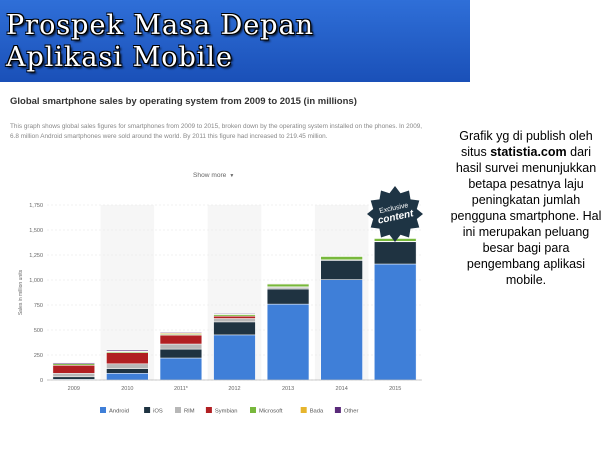 Image resolution: width=608 pixels, height=450 pixels. What do you see at coordinates (36, 281) in the screenshot?
I see `y-tick-label: 1,000` at bounding box center [36, 281].